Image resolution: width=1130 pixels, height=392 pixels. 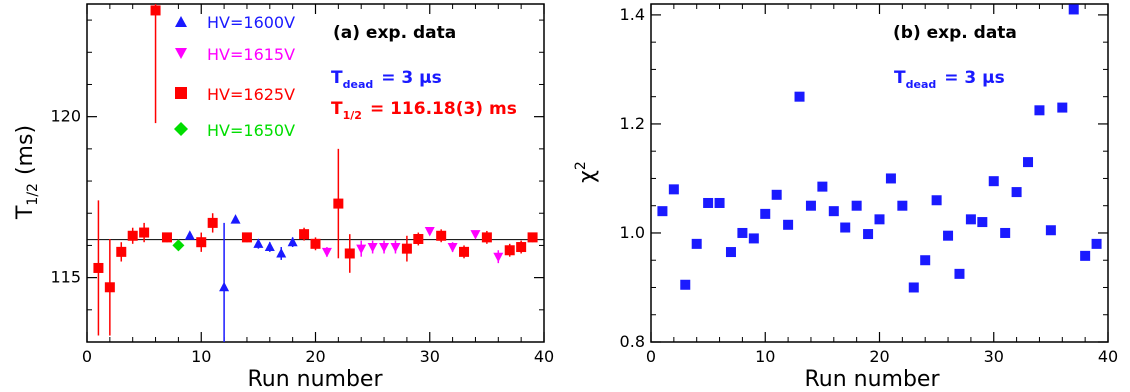 What do you see at coordinates (181, 93) in the screenshot?
I see `legend-marker-hv1625` at bounding box center [181, 93].